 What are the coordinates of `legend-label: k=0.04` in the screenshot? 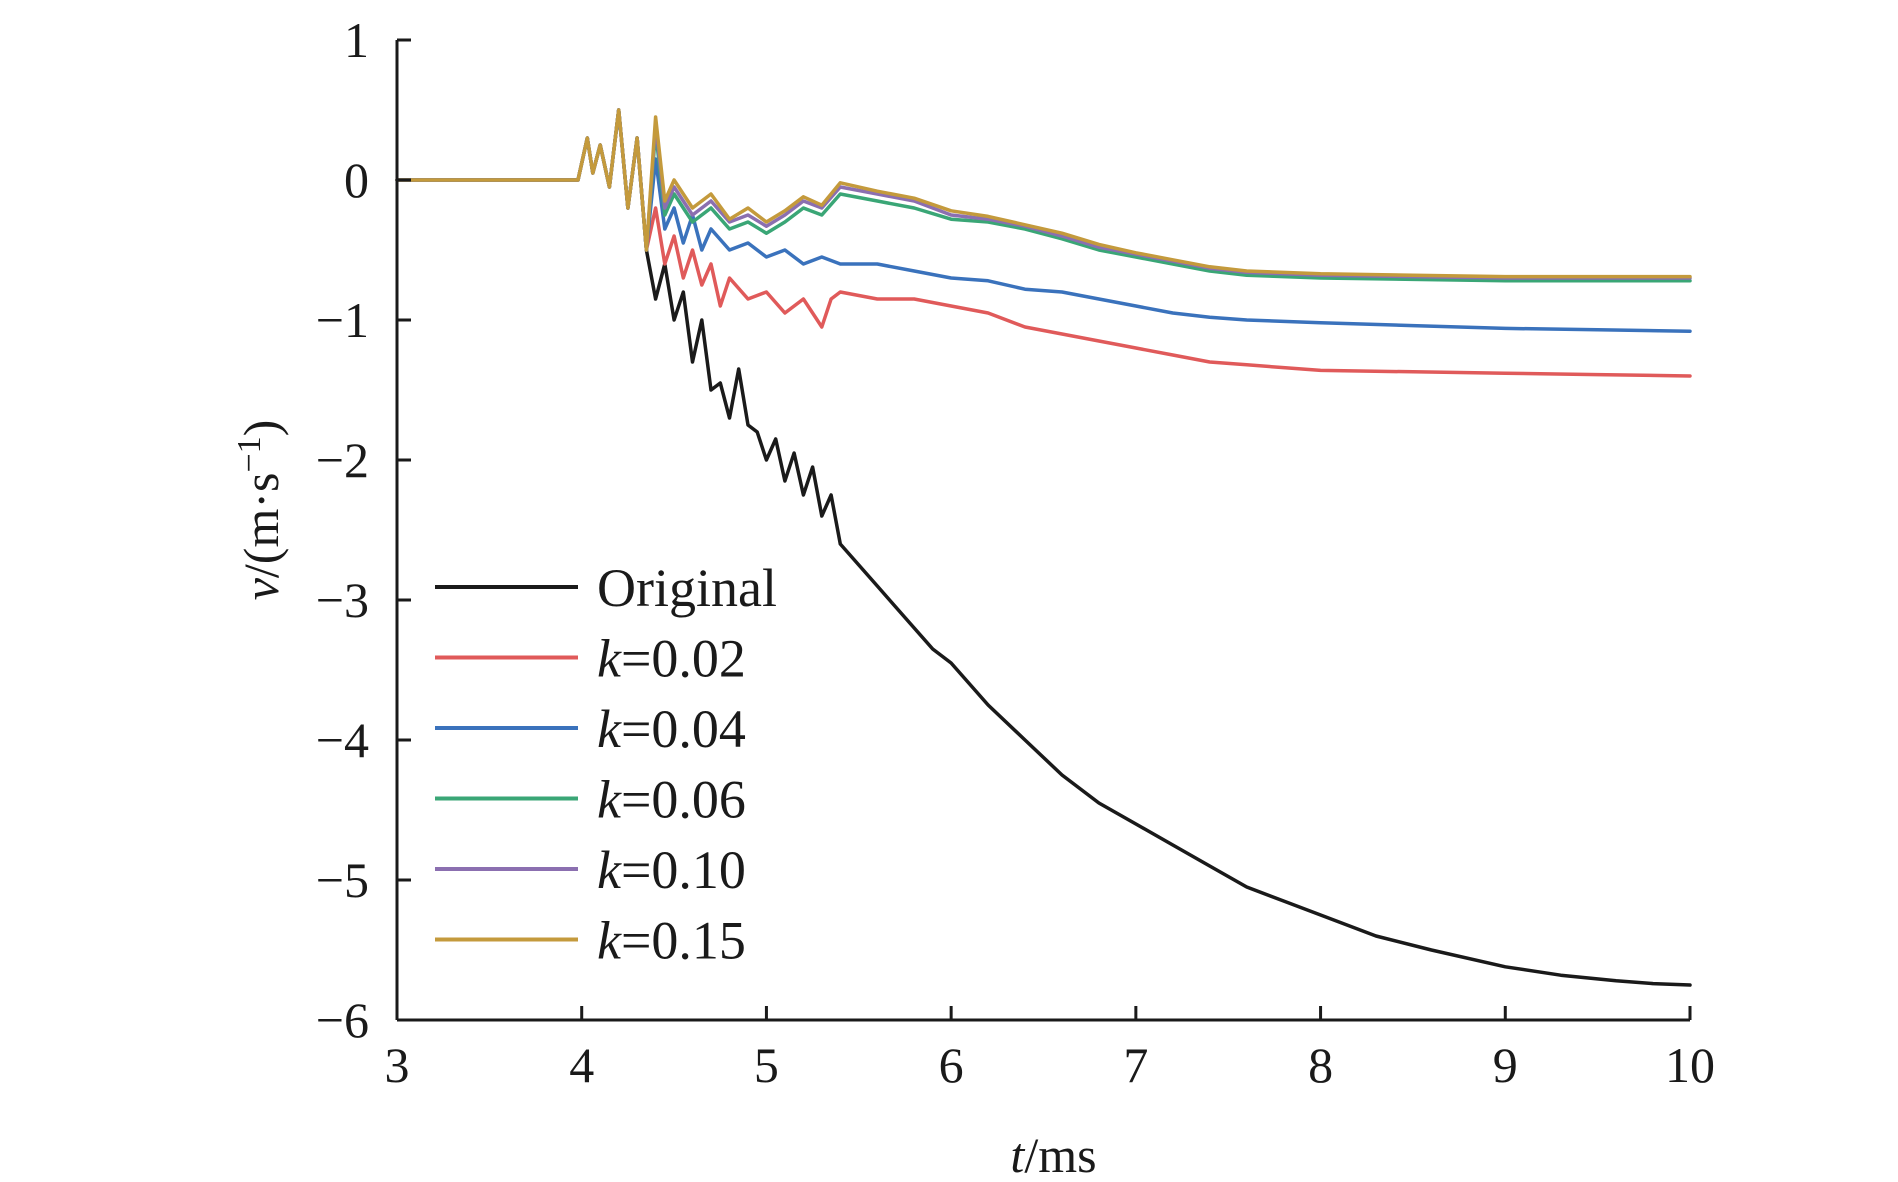 It's located at (671, 729).